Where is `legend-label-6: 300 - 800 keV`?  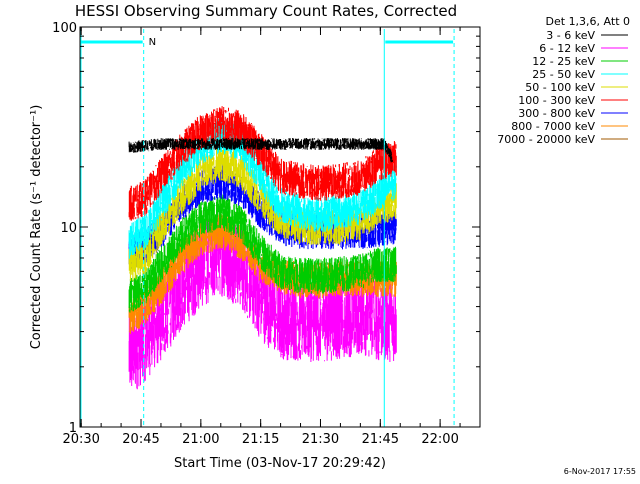 legend-label-6: 300 - 800 keV is located at coordinates (556, 113).